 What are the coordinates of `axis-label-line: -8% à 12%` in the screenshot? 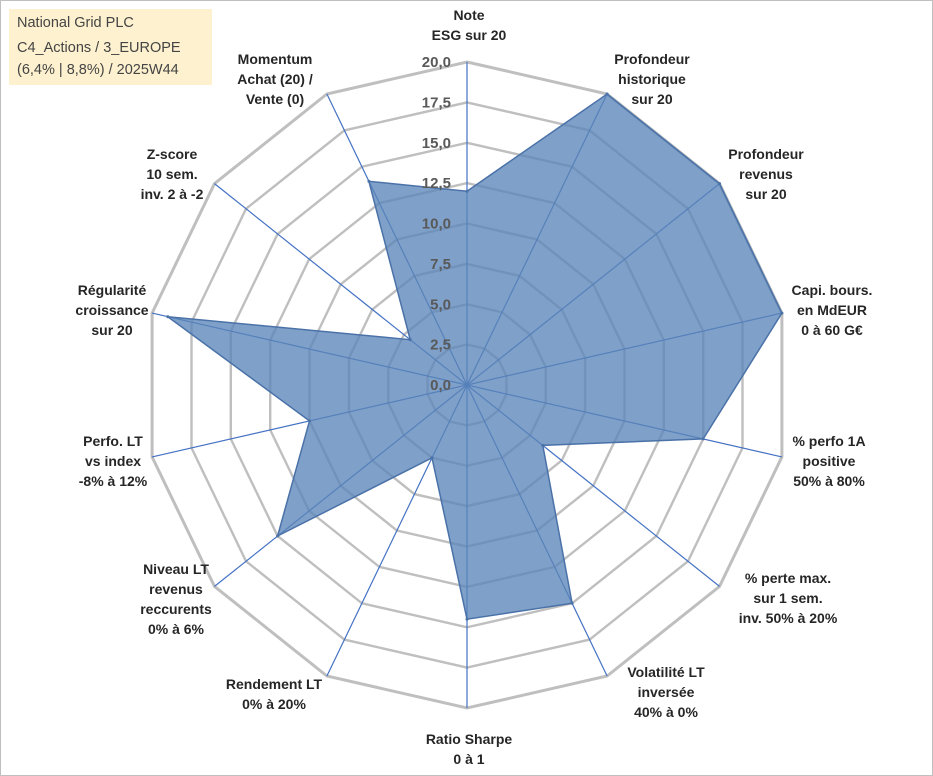 It's located at (113, 481).